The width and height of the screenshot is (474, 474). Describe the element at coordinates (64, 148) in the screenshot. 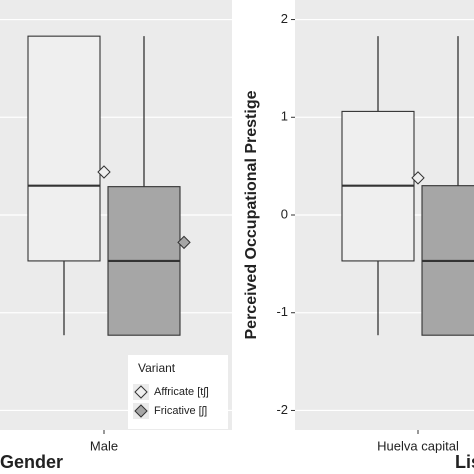

I see `box` at that location.